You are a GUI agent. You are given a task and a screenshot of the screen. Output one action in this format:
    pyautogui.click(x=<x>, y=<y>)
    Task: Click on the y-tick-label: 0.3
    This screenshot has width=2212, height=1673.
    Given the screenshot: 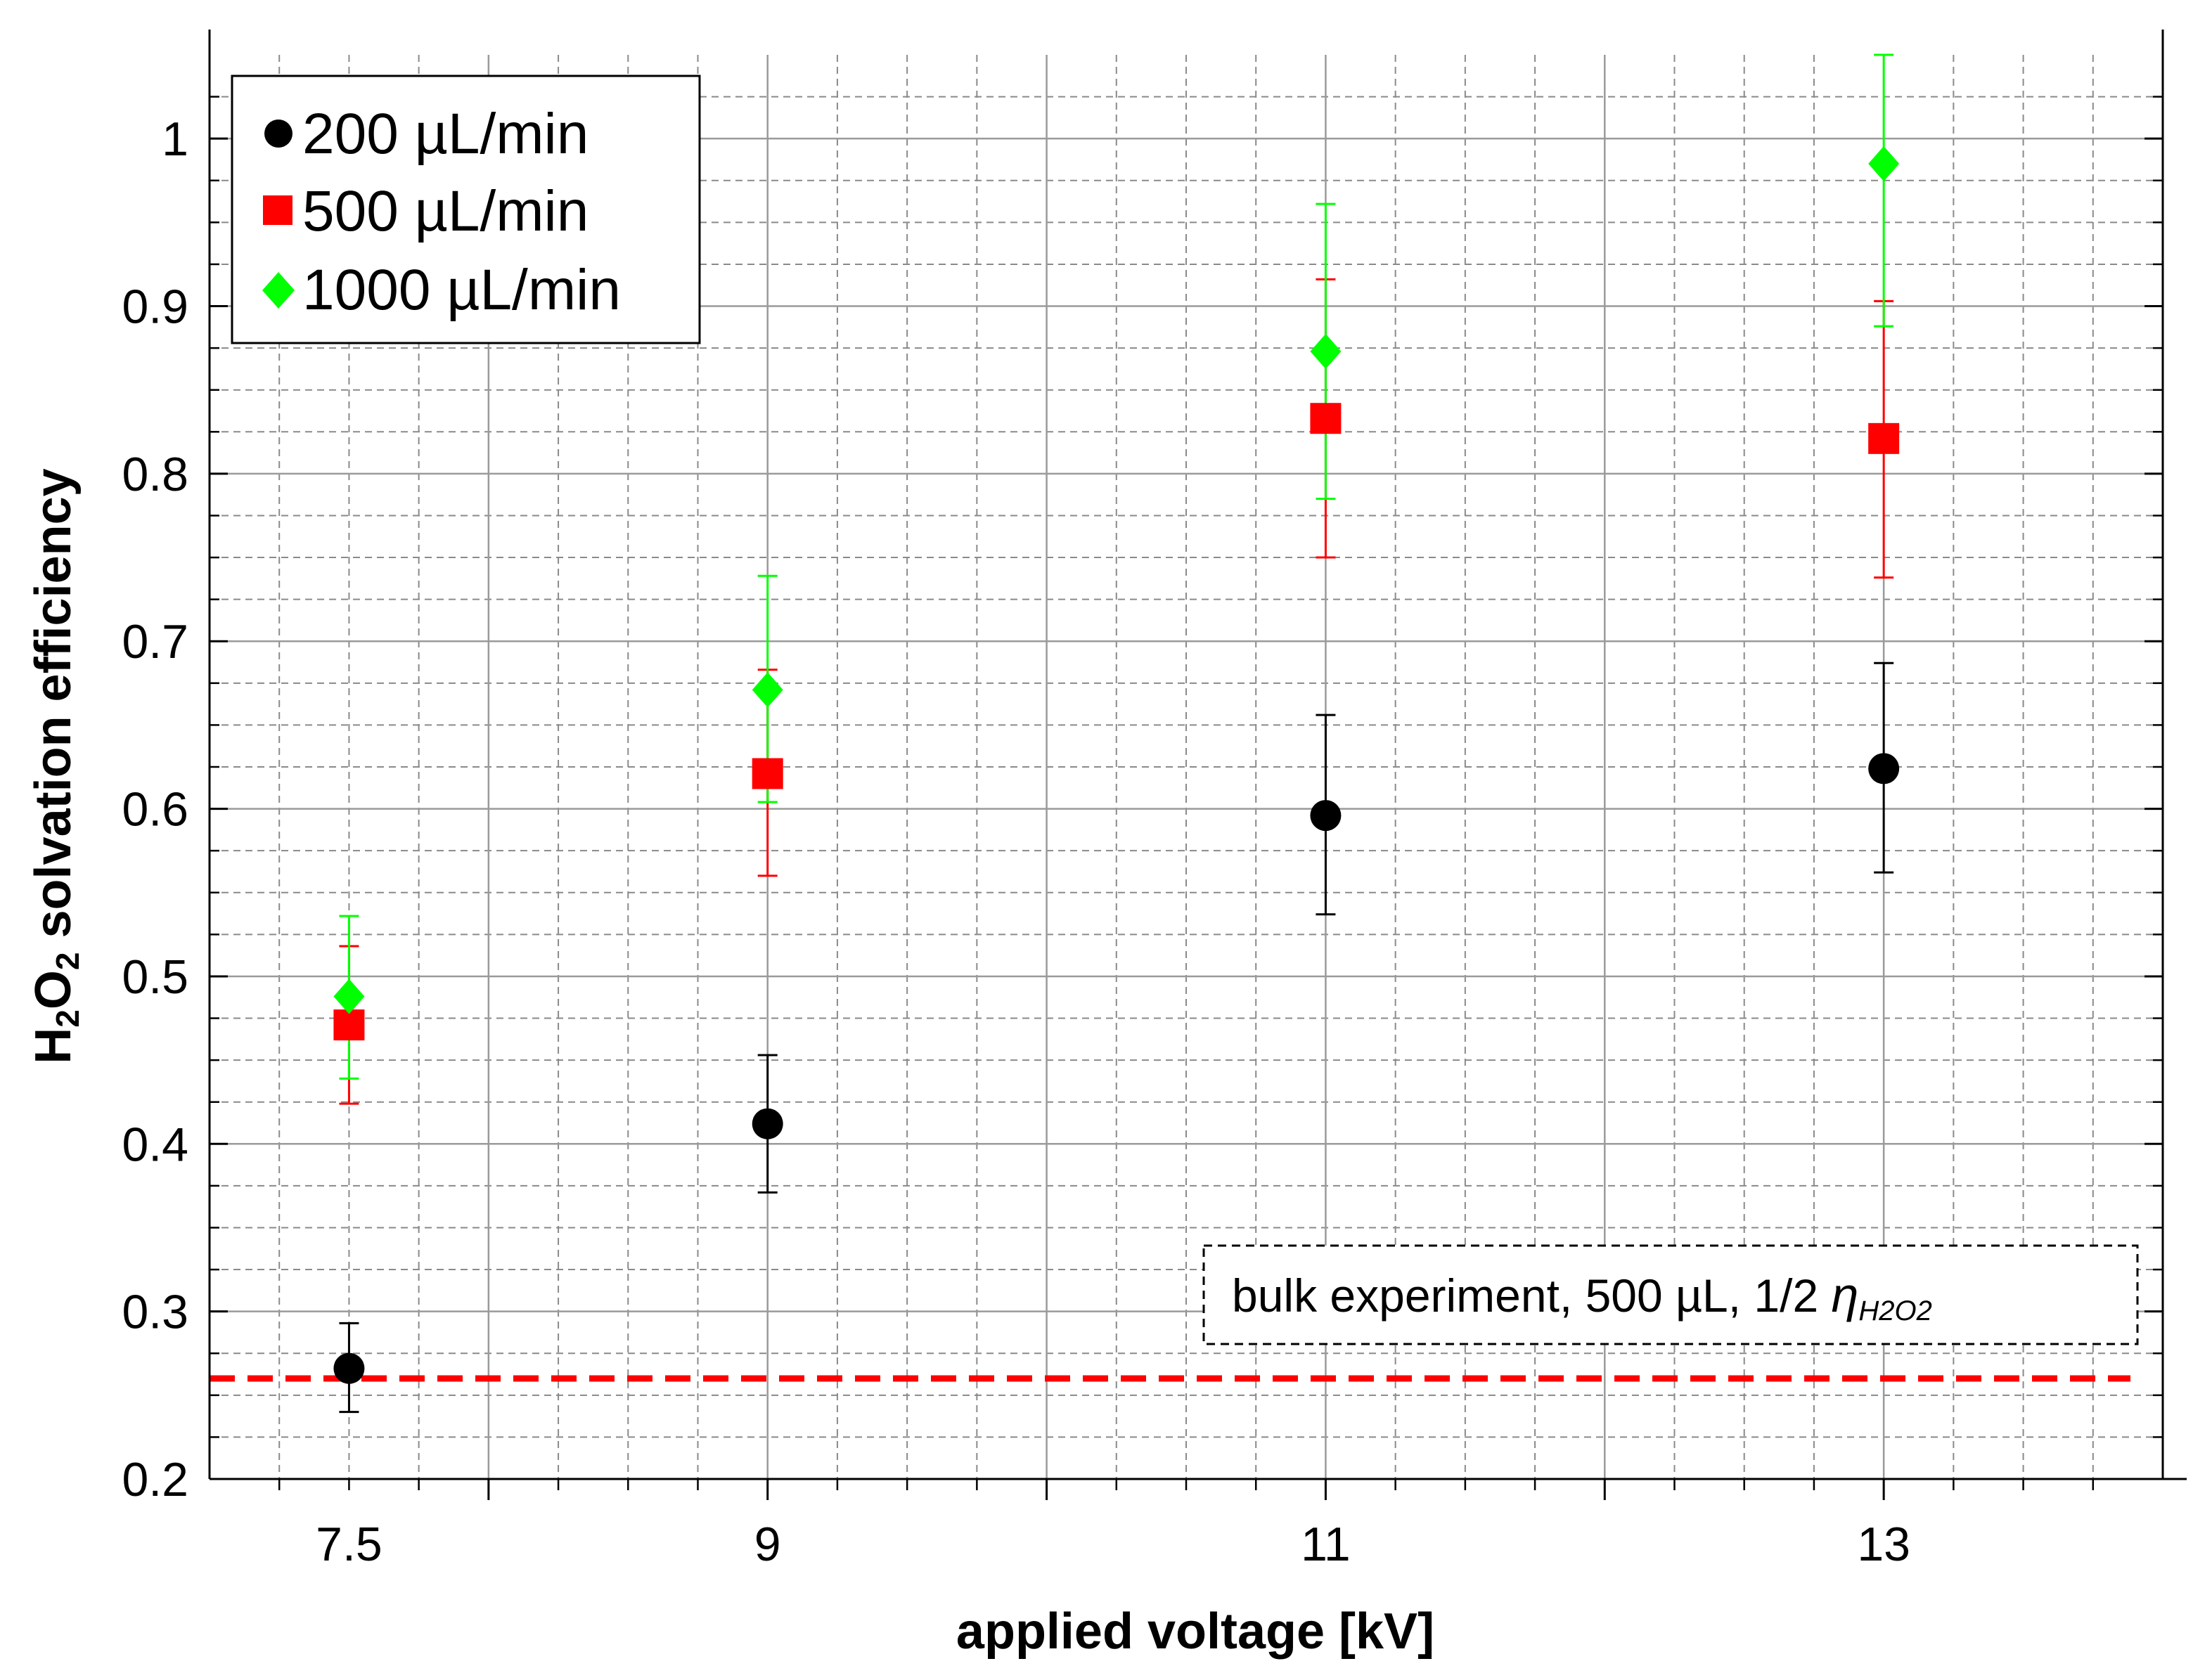 What is the action you would take?
    pyautogui.click(x=155, y=1312)
    